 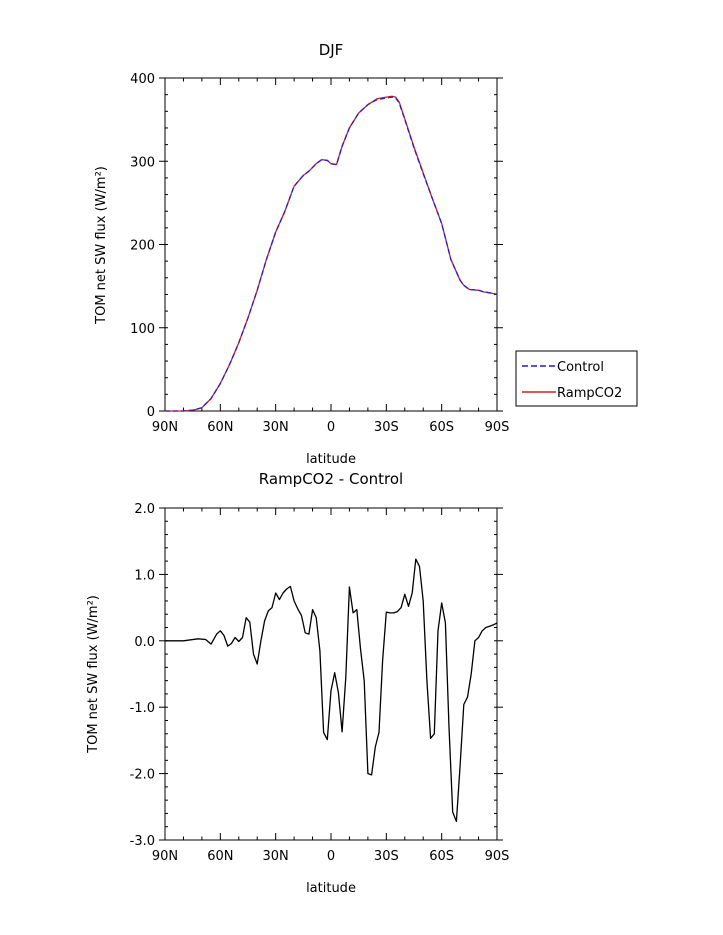 I want to click on top-chart-title: DJF, so click(x=331, y=50).